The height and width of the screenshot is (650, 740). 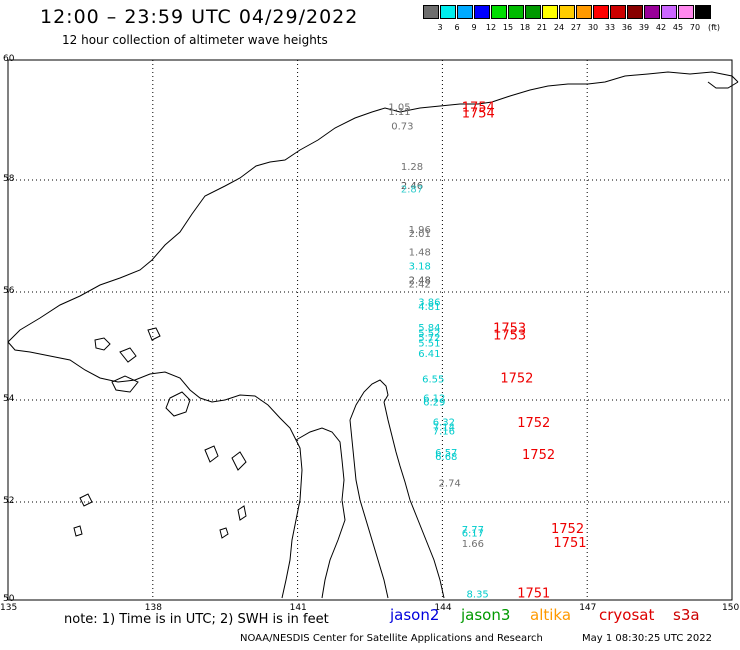 What do you see at coordinates (457, 27) in the screenshot?
I see `colorbar-label: 6` at bounding box center [457, 27].